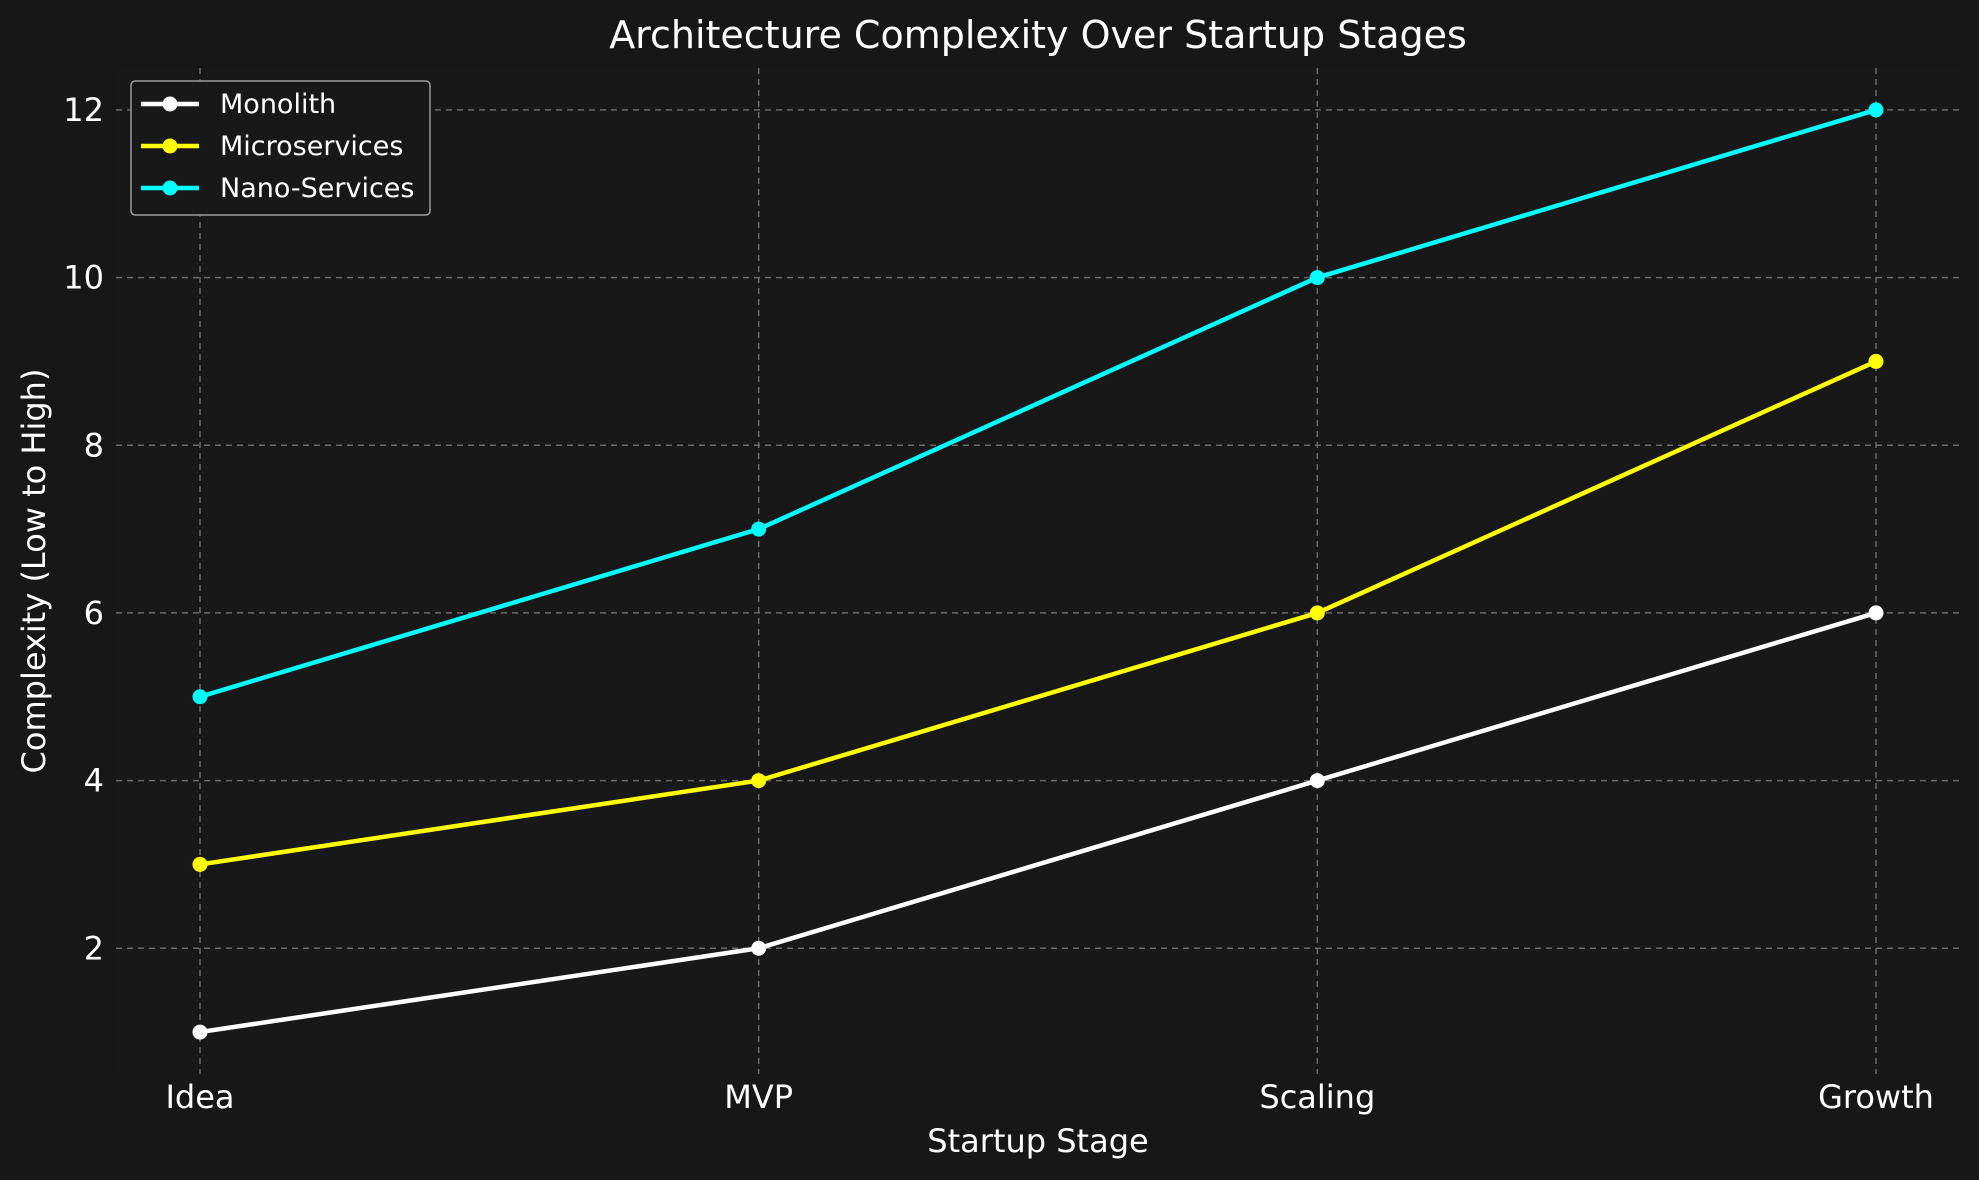 This screenshot has height=1180, width=1979. Describe the element at coordinates (170, 188) in the screenshot. I see `legend-marker-nano-services` at that location.